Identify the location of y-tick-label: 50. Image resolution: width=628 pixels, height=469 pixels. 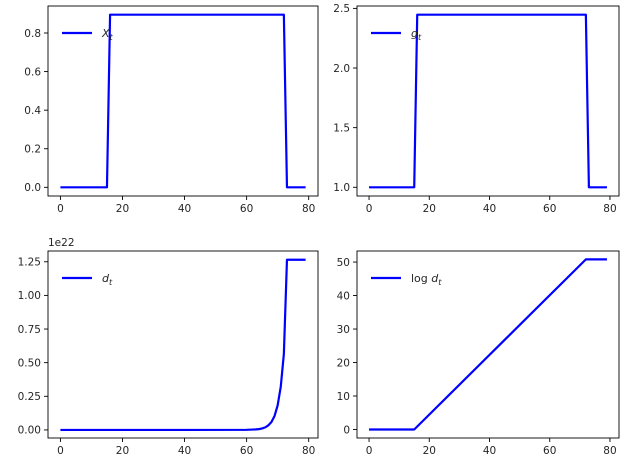
(343, 263).